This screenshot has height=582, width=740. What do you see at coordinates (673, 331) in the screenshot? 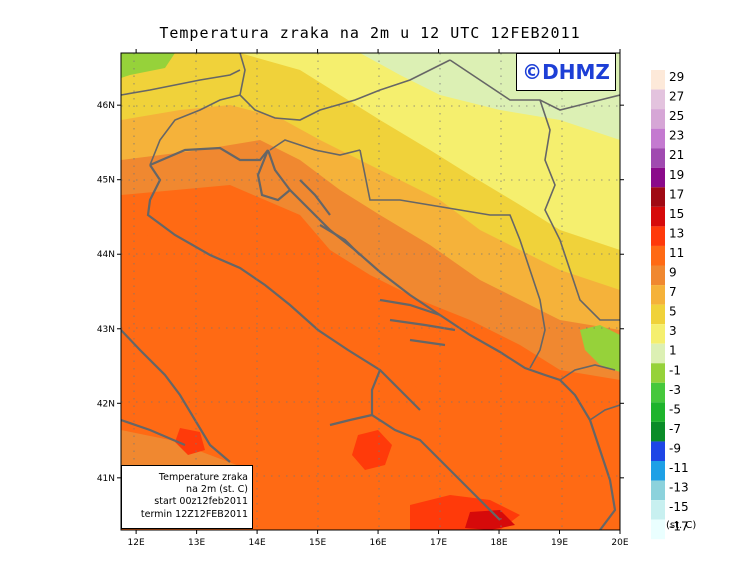
I see `colorbar-label: 3` at bounding box center [673, 331].